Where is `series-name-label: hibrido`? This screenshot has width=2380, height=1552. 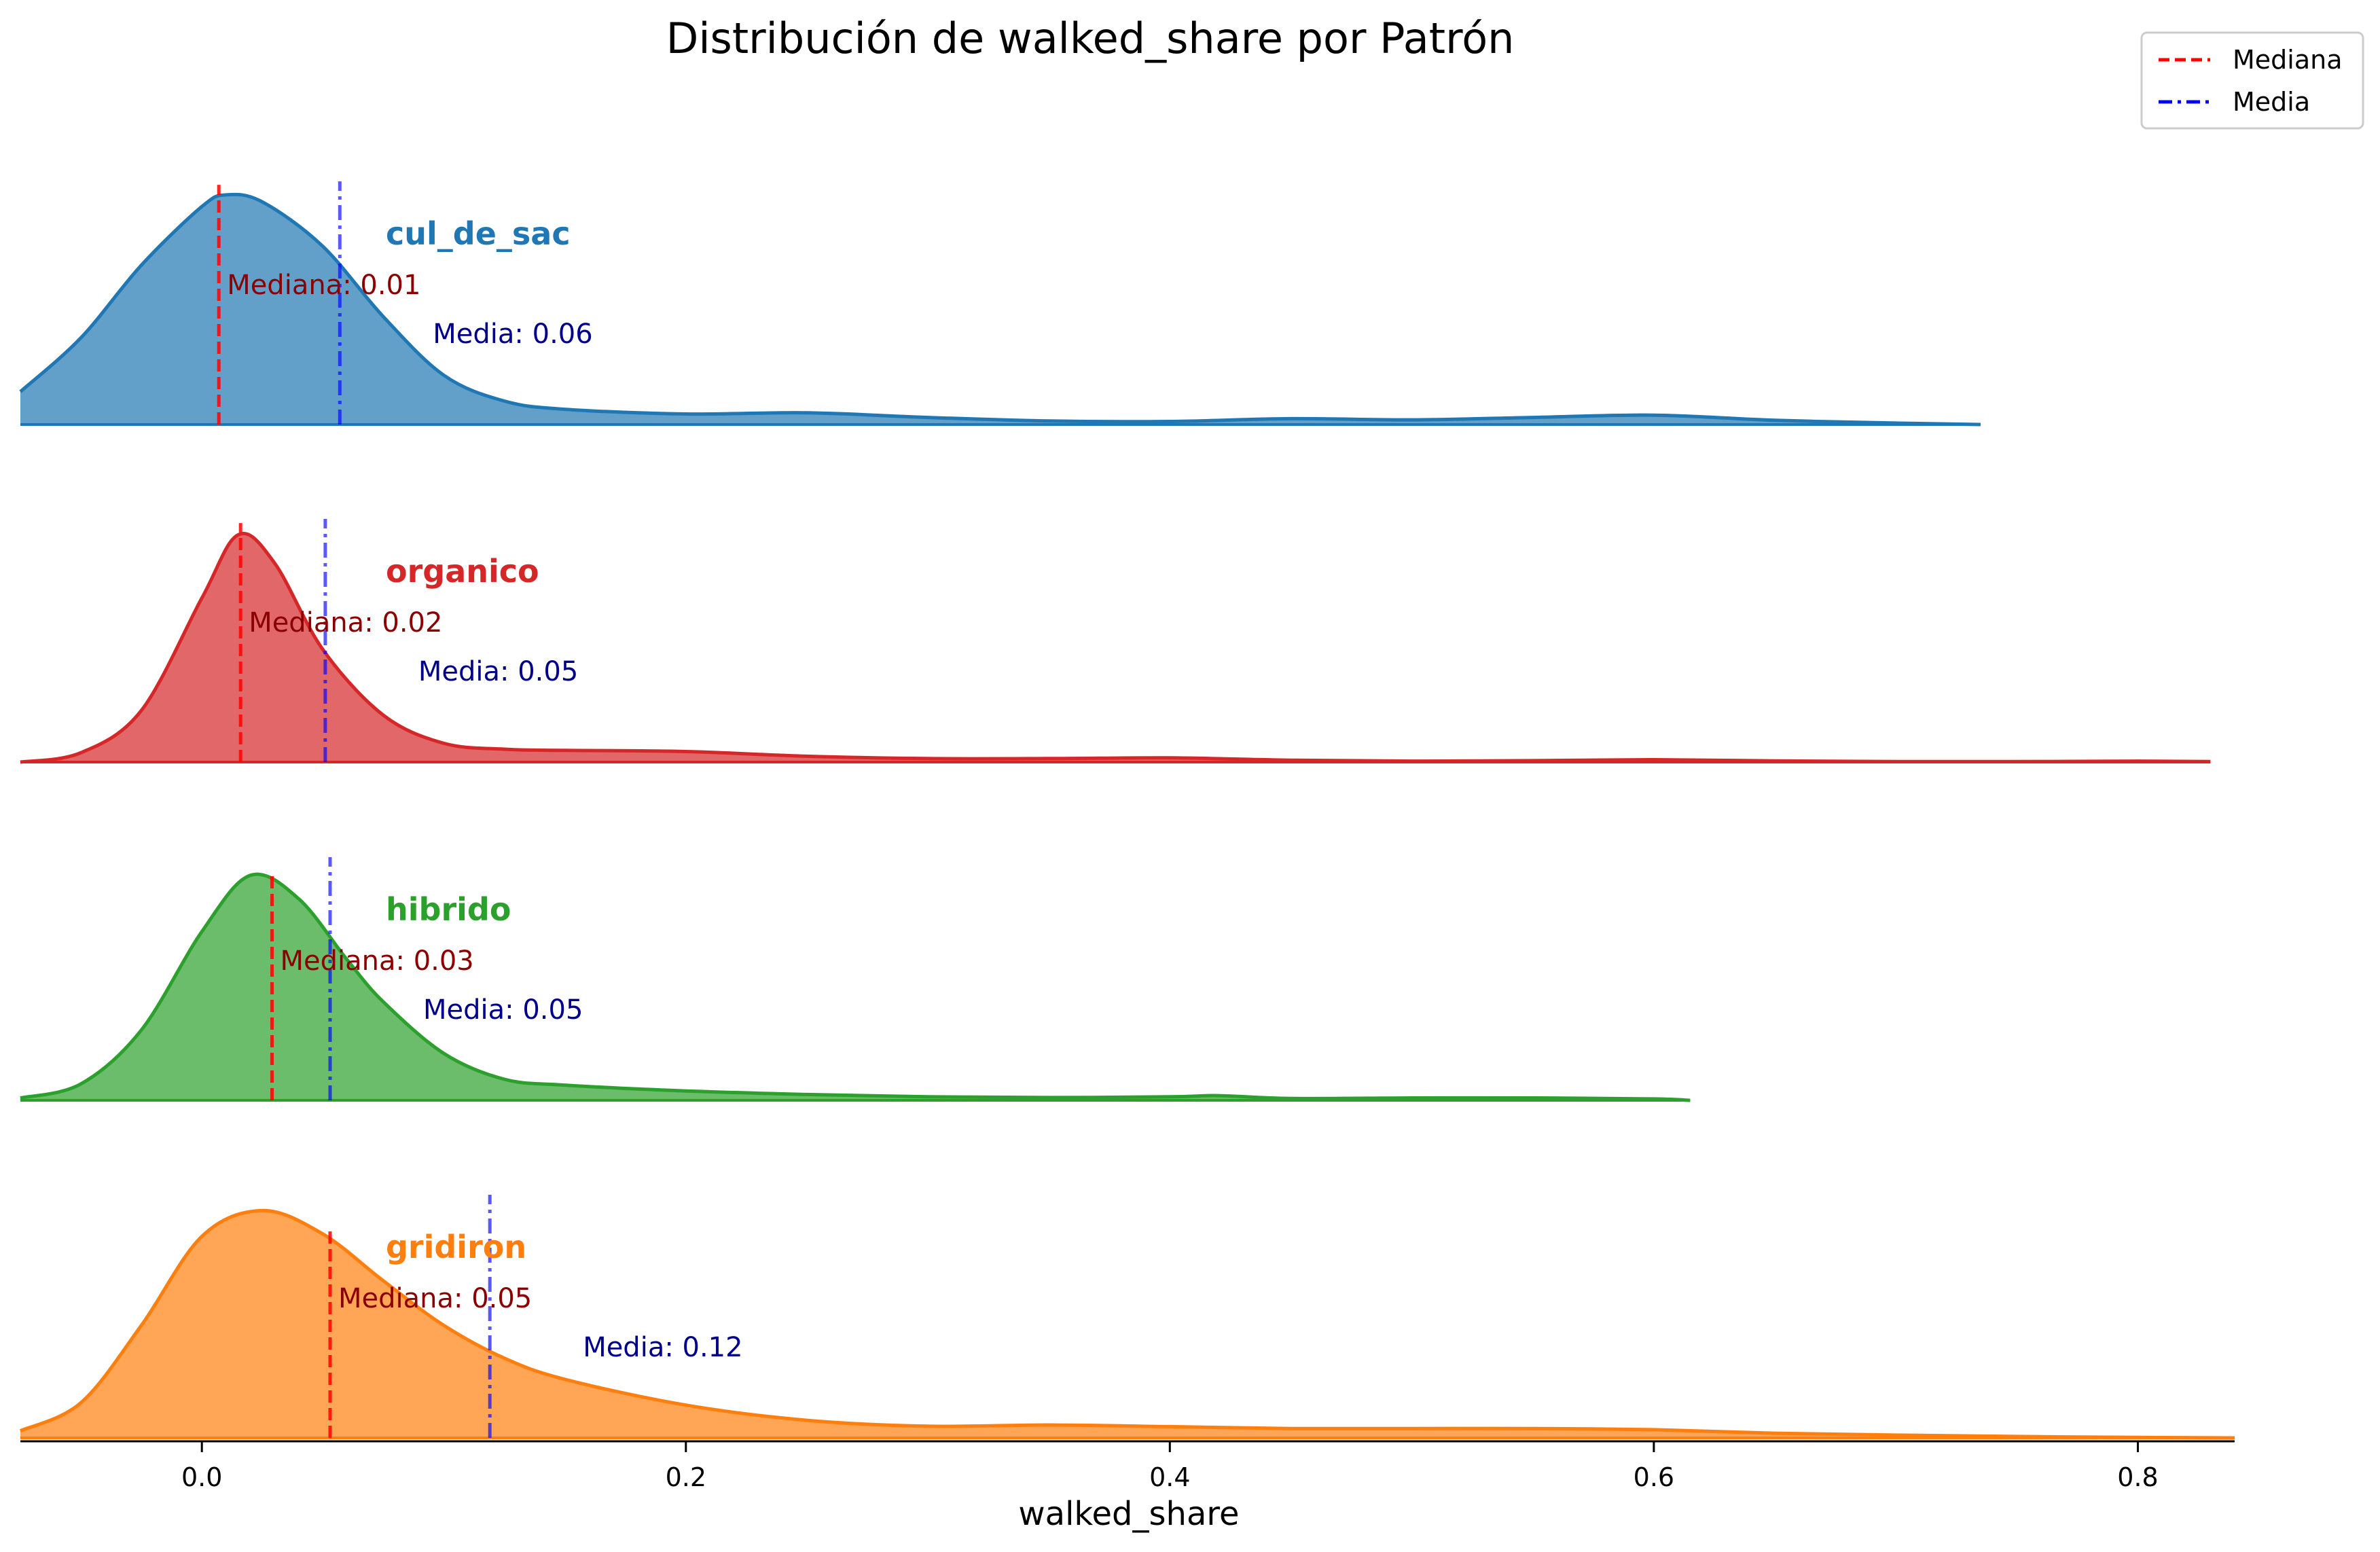
series-name-label: hibrido is located at coordinates (448, 910).